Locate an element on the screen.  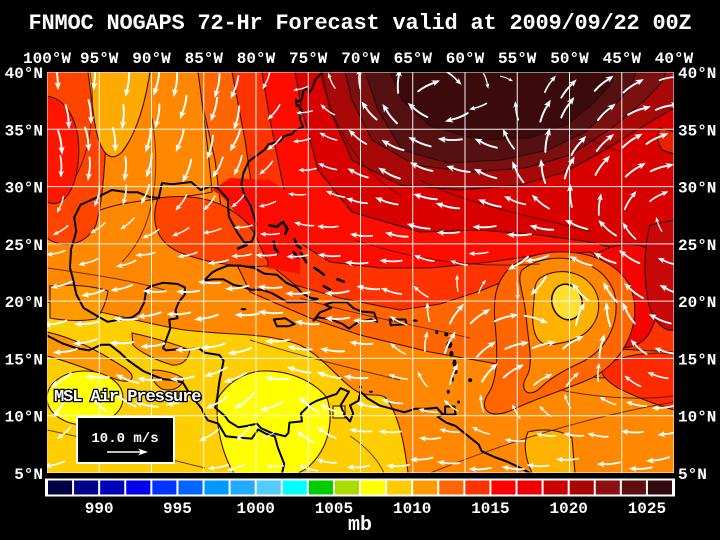
svg-text: 1015 is located at coordinates (490, 509).